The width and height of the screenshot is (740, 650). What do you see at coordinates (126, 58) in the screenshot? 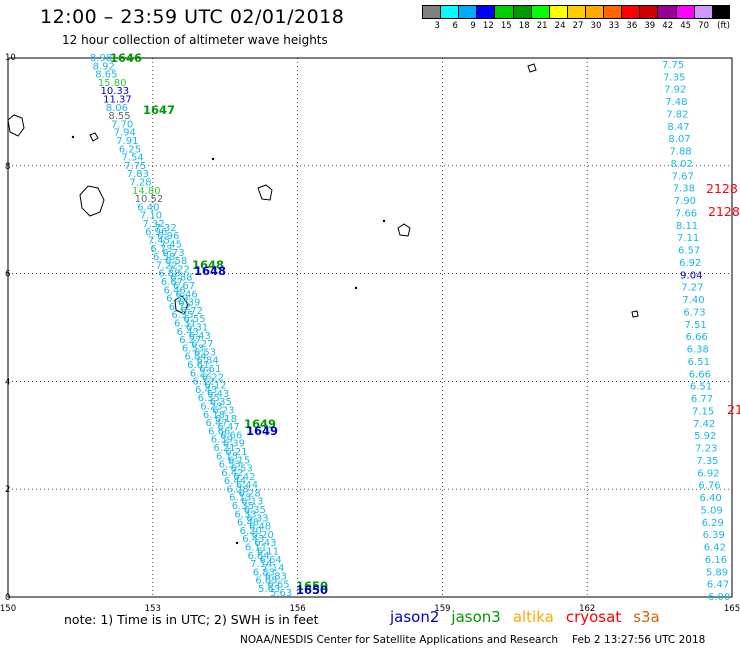
I see `track-time-label: 1646` at bounding box center [126, 58].